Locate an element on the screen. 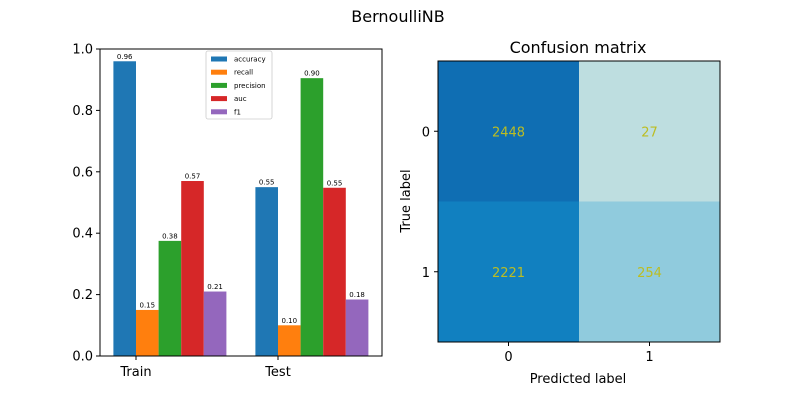  y-tick-label: 0.4 is located at coordinates (82, 234).